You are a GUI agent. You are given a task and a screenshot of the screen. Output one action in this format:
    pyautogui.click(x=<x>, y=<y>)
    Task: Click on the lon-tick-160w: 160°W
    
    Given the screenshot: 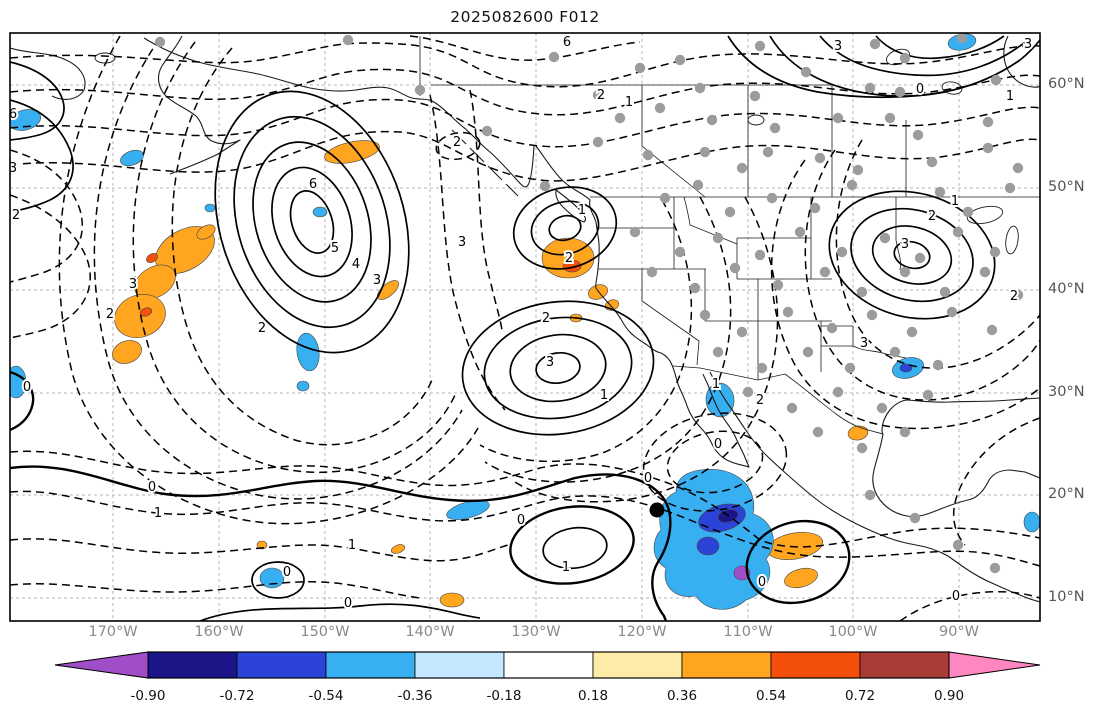 What is the action you would take?
    pyautogui.click(x=219, y=632)
    